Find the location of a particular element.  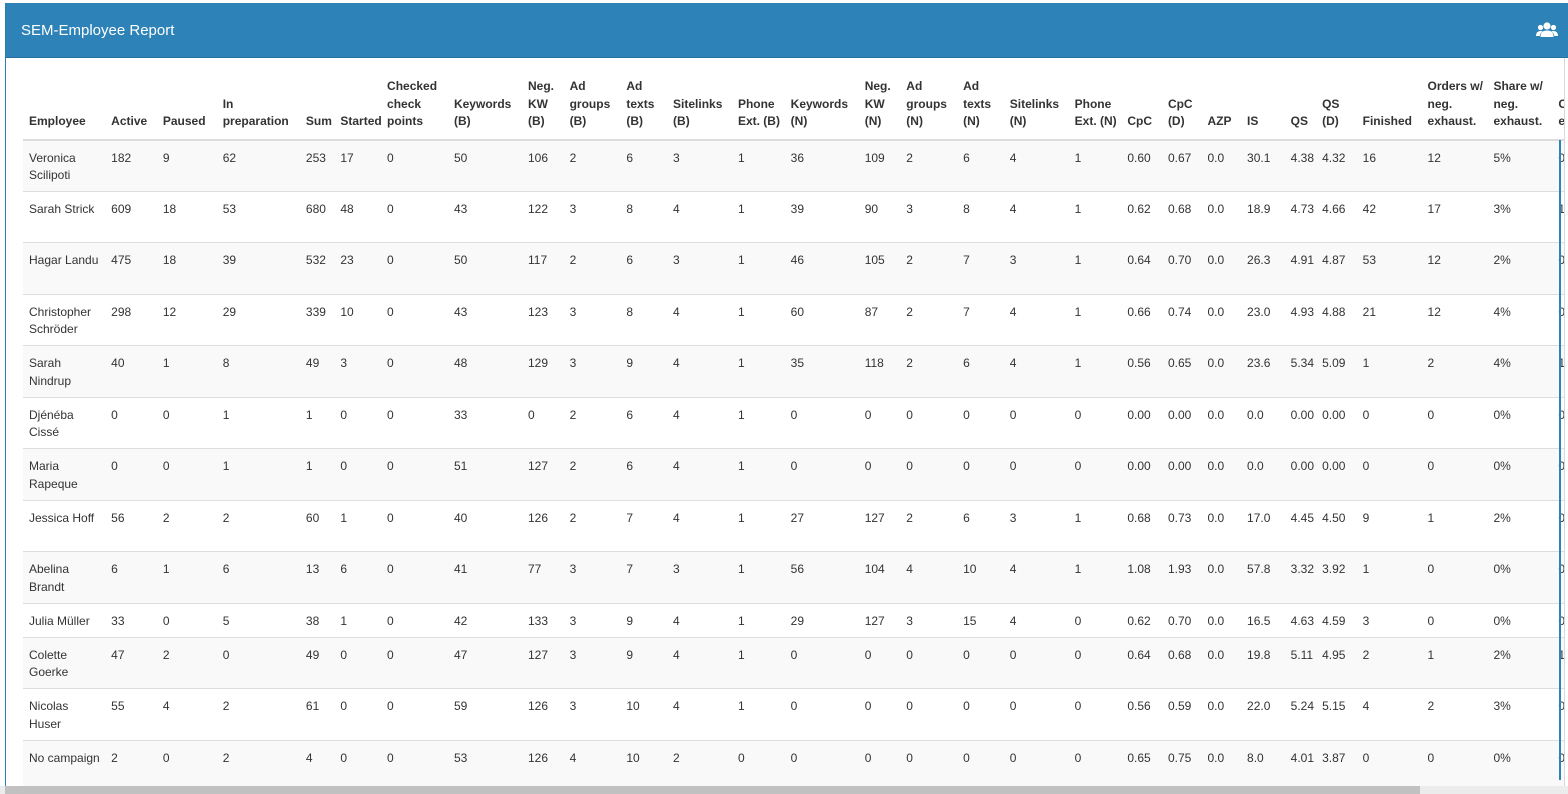

table-cell: 35 is located at coordinates (821, 371).